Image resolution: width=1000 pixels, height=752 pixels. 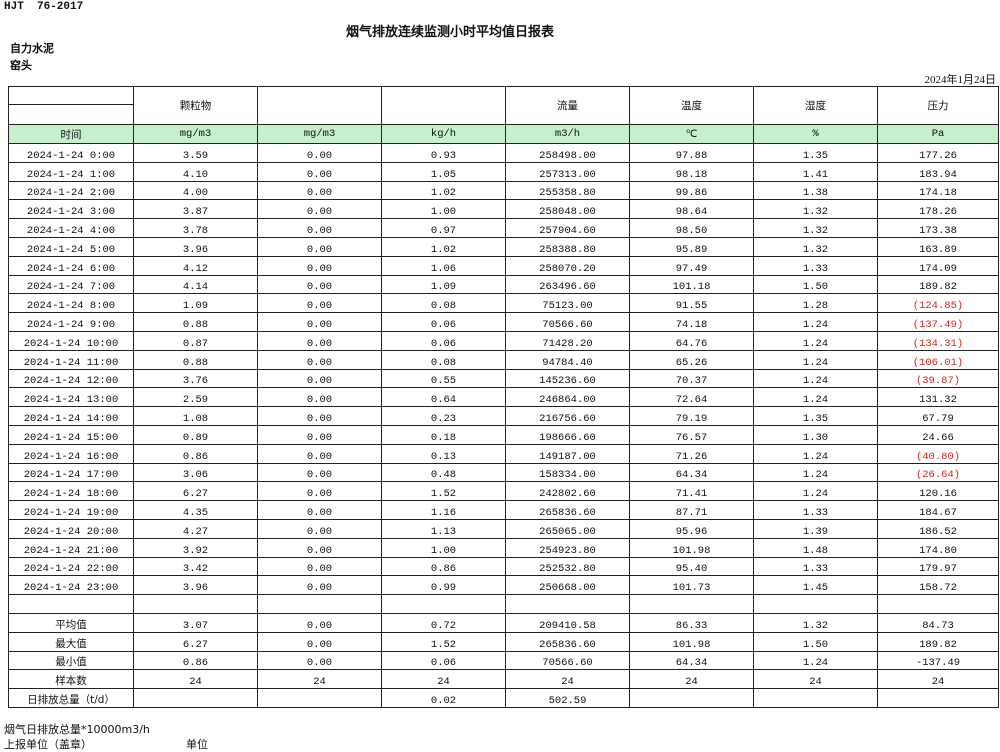 What do you see at coordinates (938, 303) in the screenshot?
I see `table-cell: (124.85)` at bounding box center [938, 303].